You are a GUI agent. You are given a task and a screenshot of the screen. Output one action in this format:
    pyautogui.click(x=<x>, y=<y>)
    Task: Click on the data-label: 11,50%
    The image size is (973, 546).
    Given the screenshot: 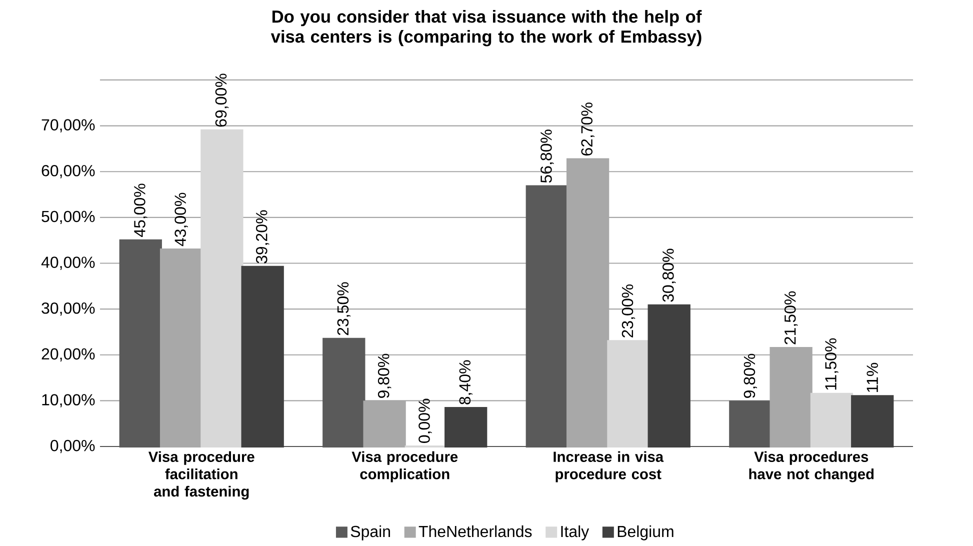 What is the action you would take?
    pyautogui.click(x=831, y=364)
    